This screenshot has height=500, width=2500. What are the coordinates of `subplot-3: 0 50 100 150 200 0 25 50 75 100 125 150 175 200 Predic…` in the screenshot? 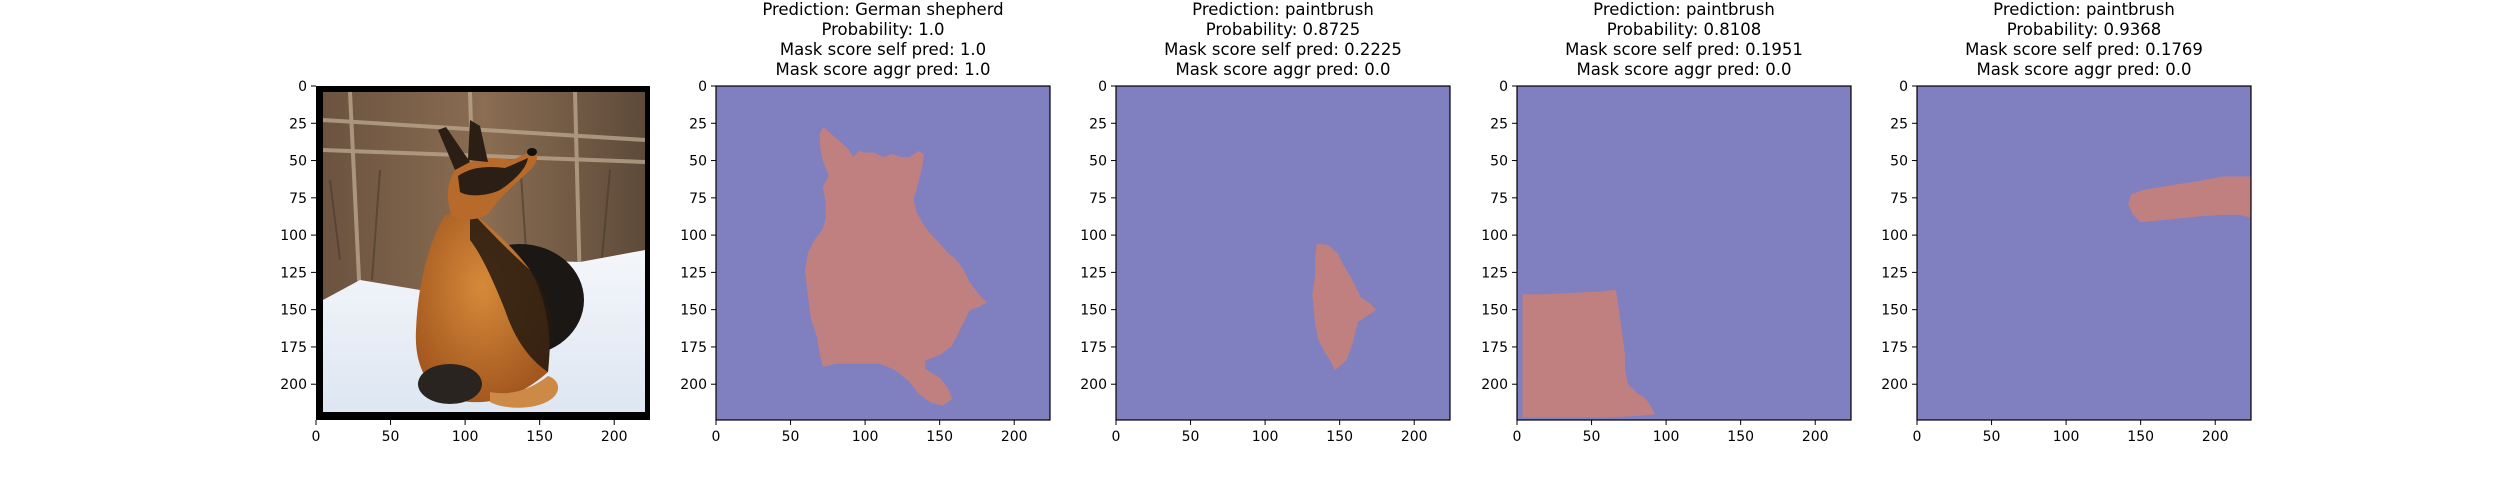 It's located at (1265, 222).